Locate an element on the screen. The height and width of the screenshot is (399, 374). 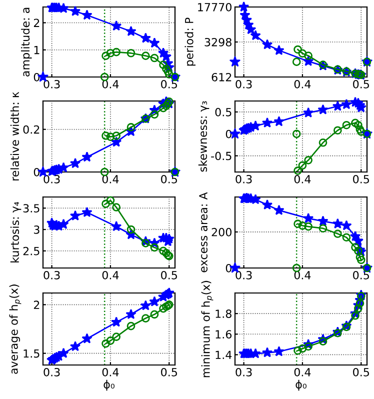
y-tick-label: 1 is located at coordinates (37, 50).